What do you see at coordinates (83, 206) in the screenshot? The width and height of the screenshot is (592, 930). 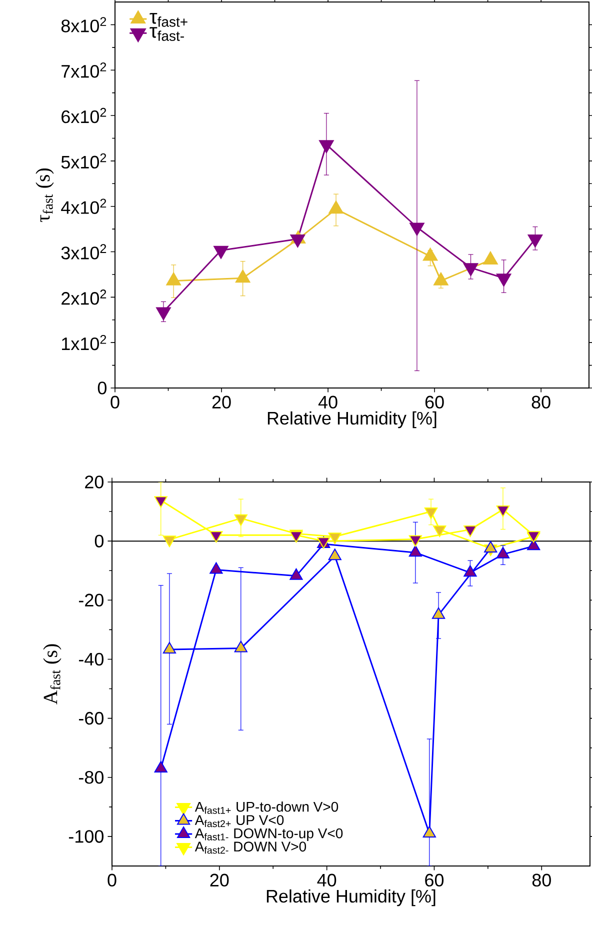 I see `y-tick-label: 4x10$^{2}$` at bounding box center [83, 206].